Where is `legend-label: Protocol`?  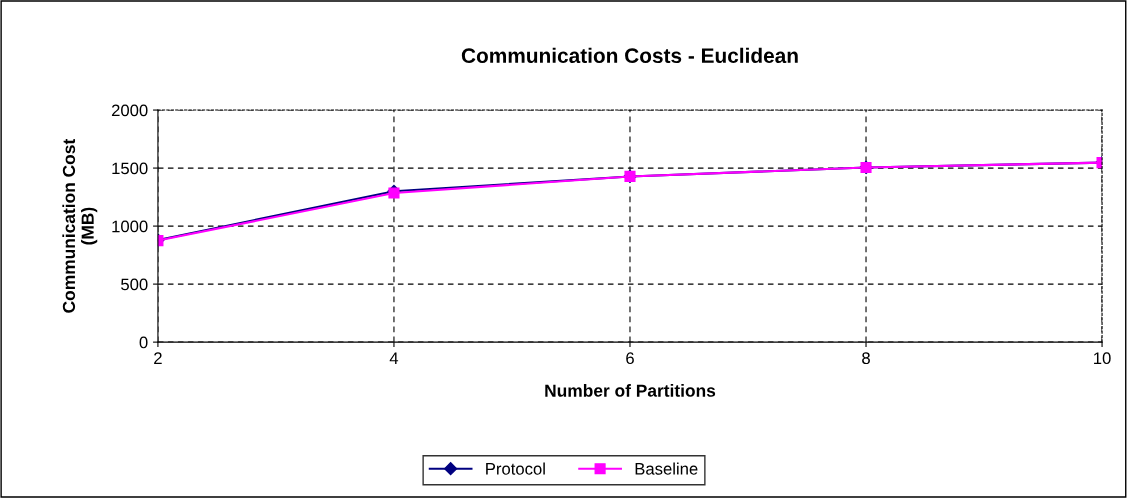
legend-label: Protocol is located at coordinates (515, 468).